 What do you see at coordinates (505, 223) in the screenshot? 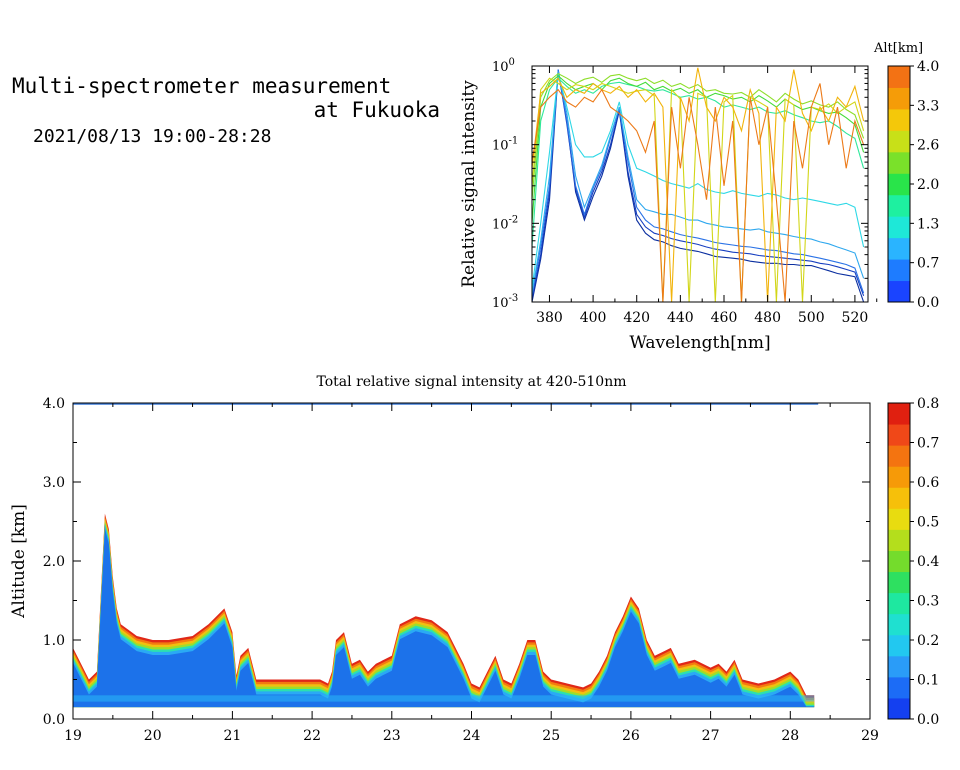
I see `spectrum-ytick-label-2: 10⁻²` at bounding box center [505, 223].